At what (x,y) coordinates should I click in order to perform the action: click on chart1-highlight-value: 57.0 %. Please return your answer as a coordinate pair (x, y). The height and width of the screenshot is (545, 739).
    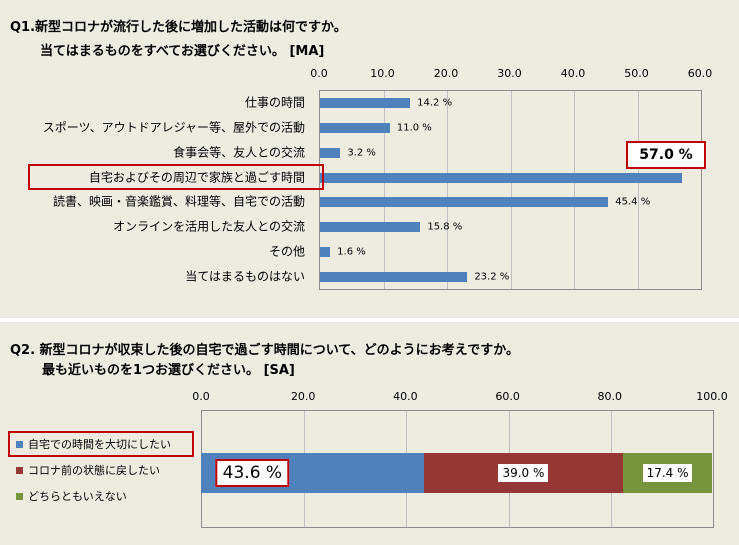
    Looking at the image, I should click on (666, 155).